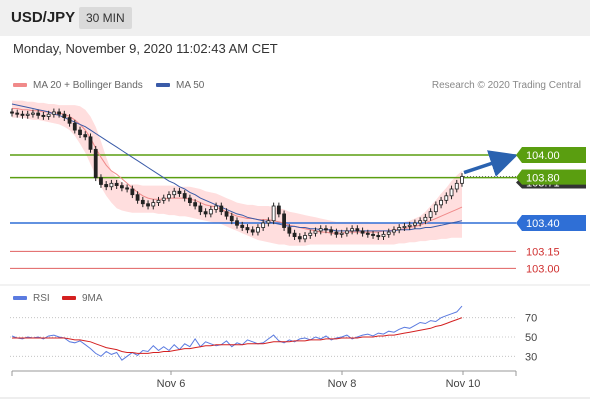 The image size is (590, 405). Describe the element at coordinates (105, 18) in the screenshot. I see `timeframe-button: 30 MIN` at that location.